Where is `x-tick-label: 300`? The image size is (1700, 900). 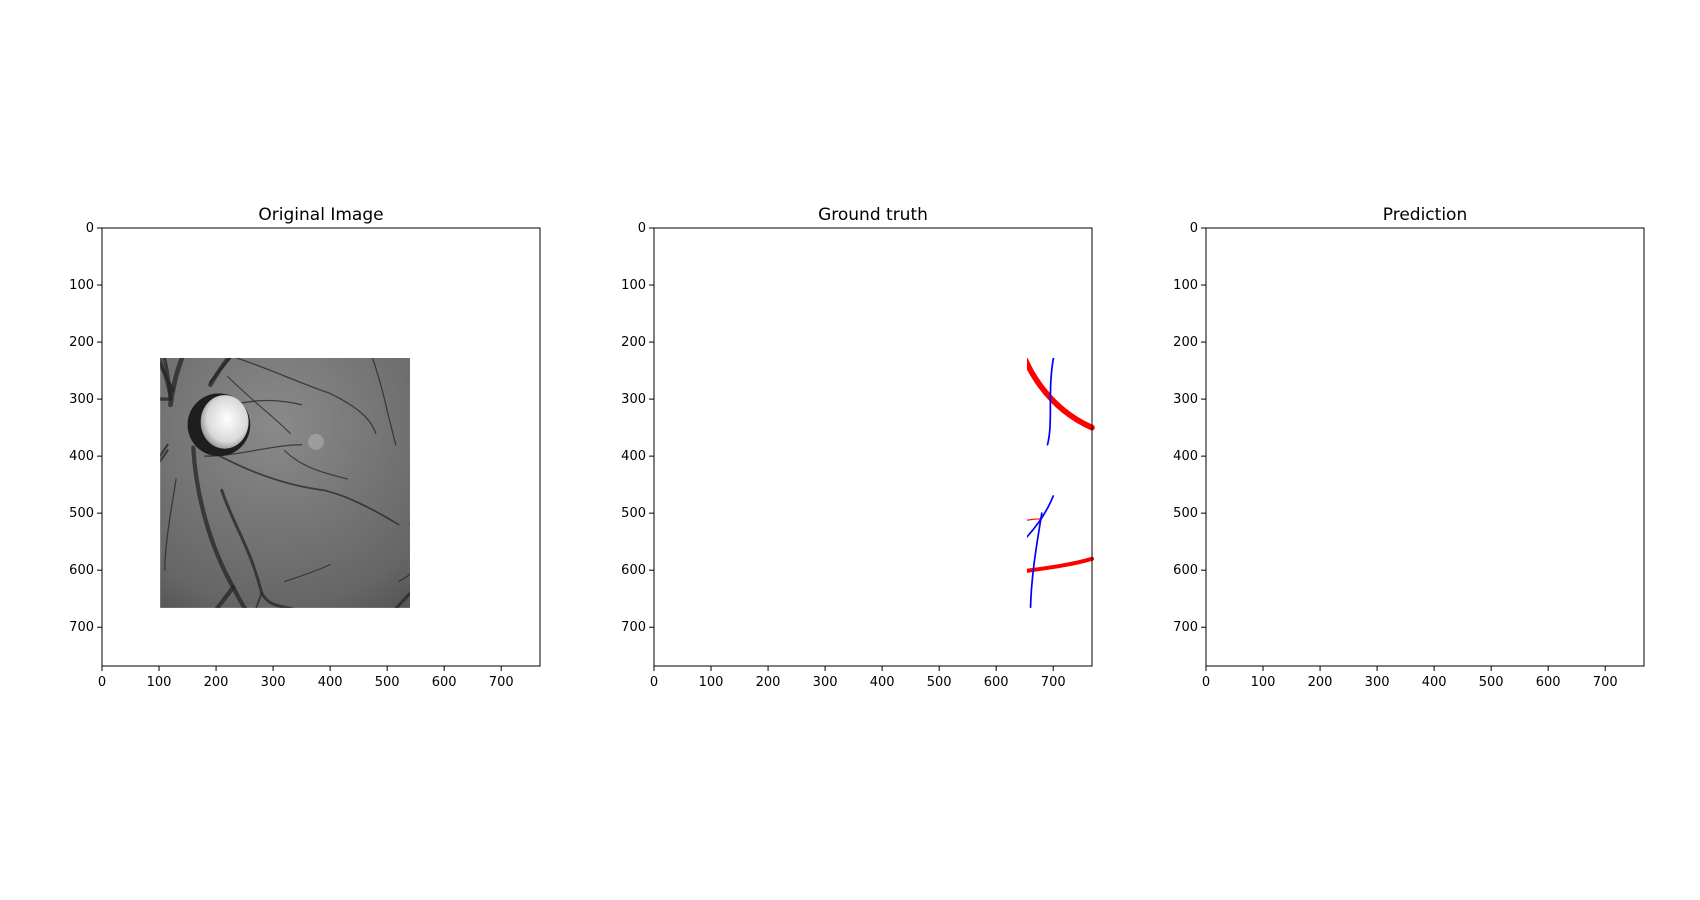 x-tick-label: 300 is located at coordinates (825, 682).